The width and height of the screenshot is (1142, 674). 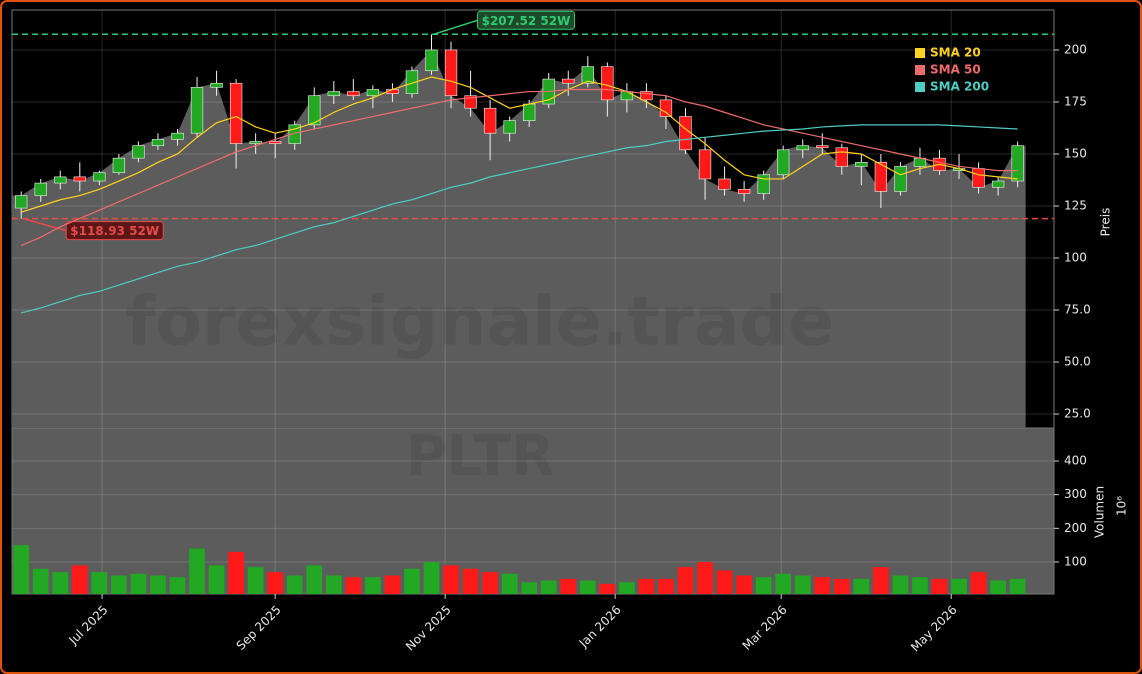 I want to click on annotation-arrow, so click(x=44, y=224).